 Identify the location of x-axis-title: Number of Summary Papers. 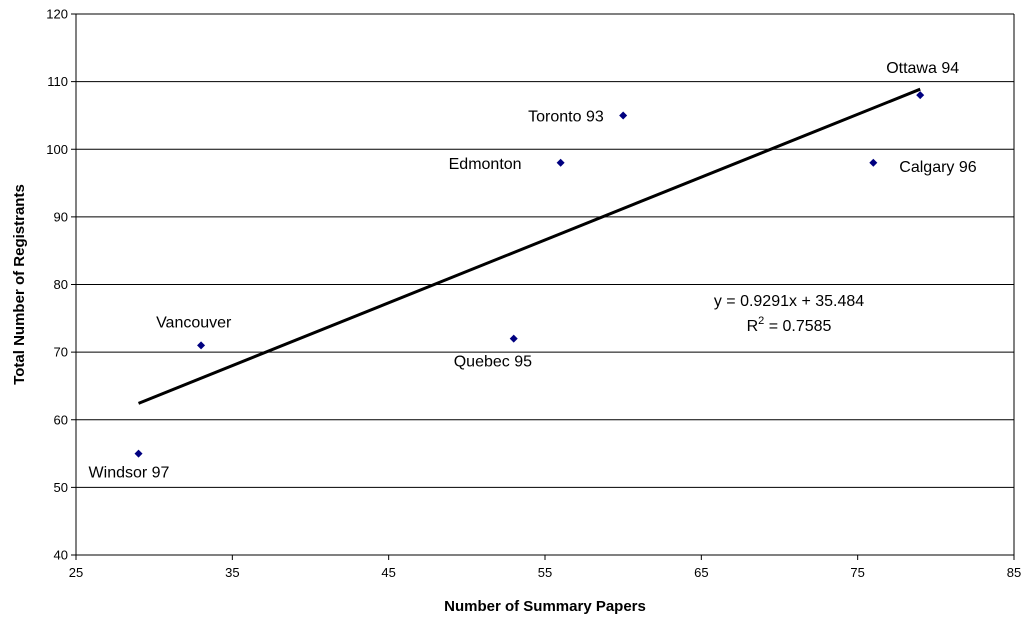
(545, 606).